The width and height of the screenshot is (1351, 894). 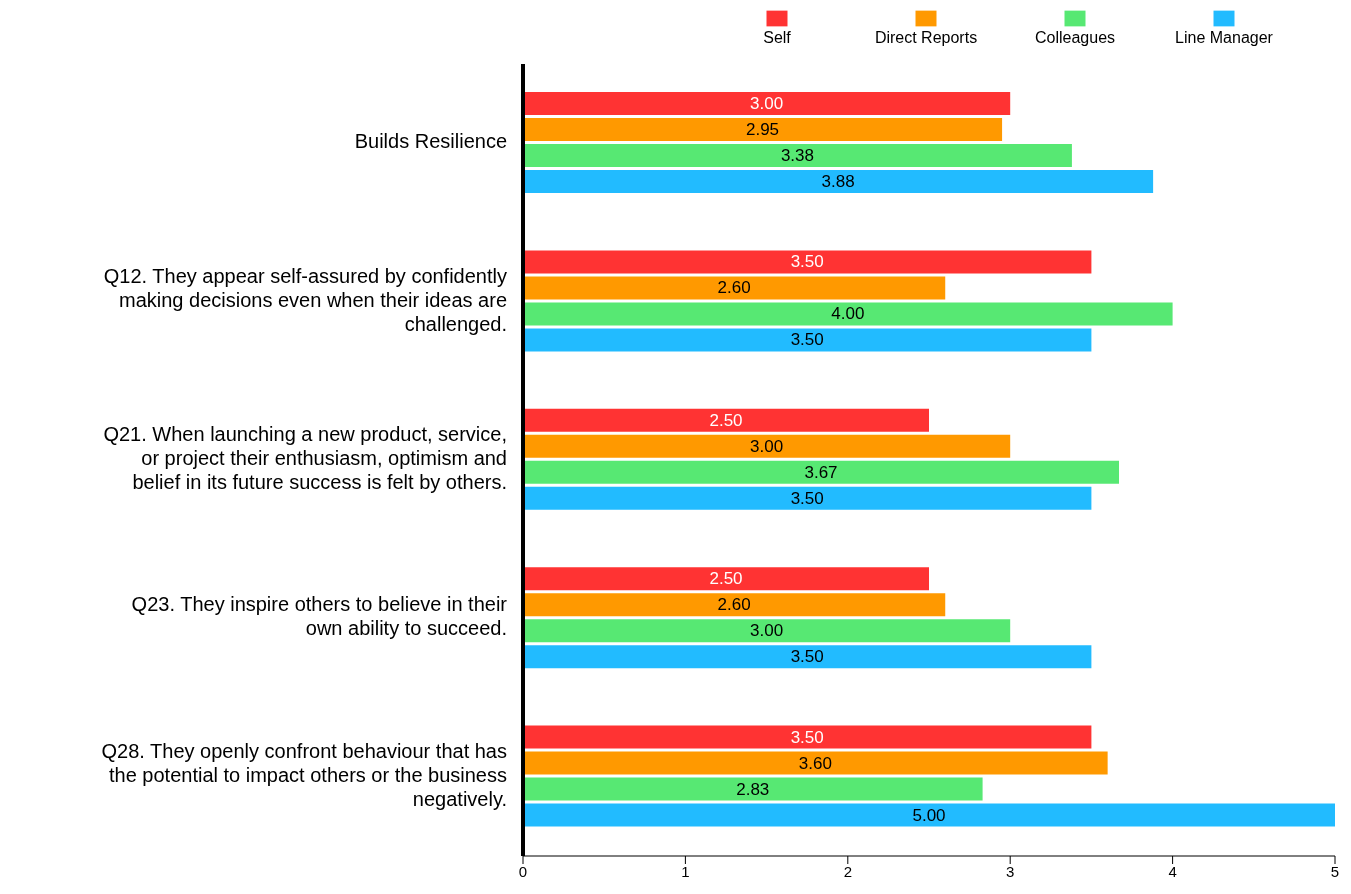 What do you see at coordinates (319, 616) in the screenshot?
I see `y-tick-label: Q23. They inspire others to believe in their own ability to succeed.` at bounding box center [319, 616].